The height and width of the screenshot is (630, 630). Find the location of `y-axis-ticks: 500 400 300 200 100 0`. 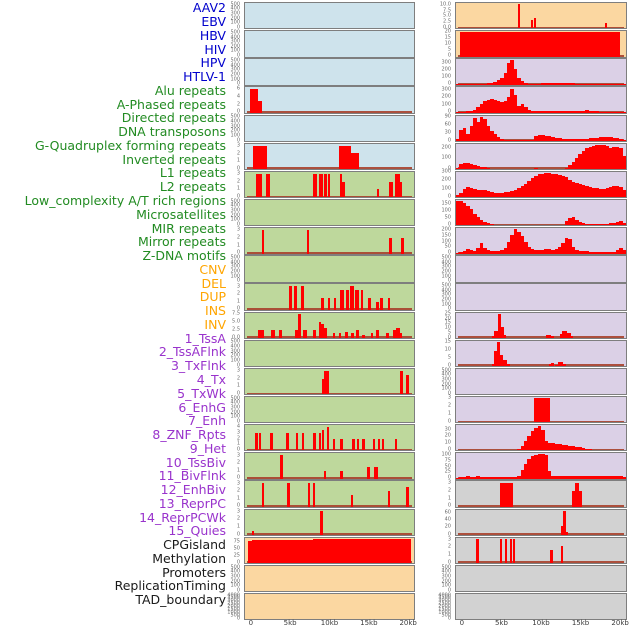

y-axis-ticks: 500 400 300 200 100 0 is located at coordinates (434, 269).